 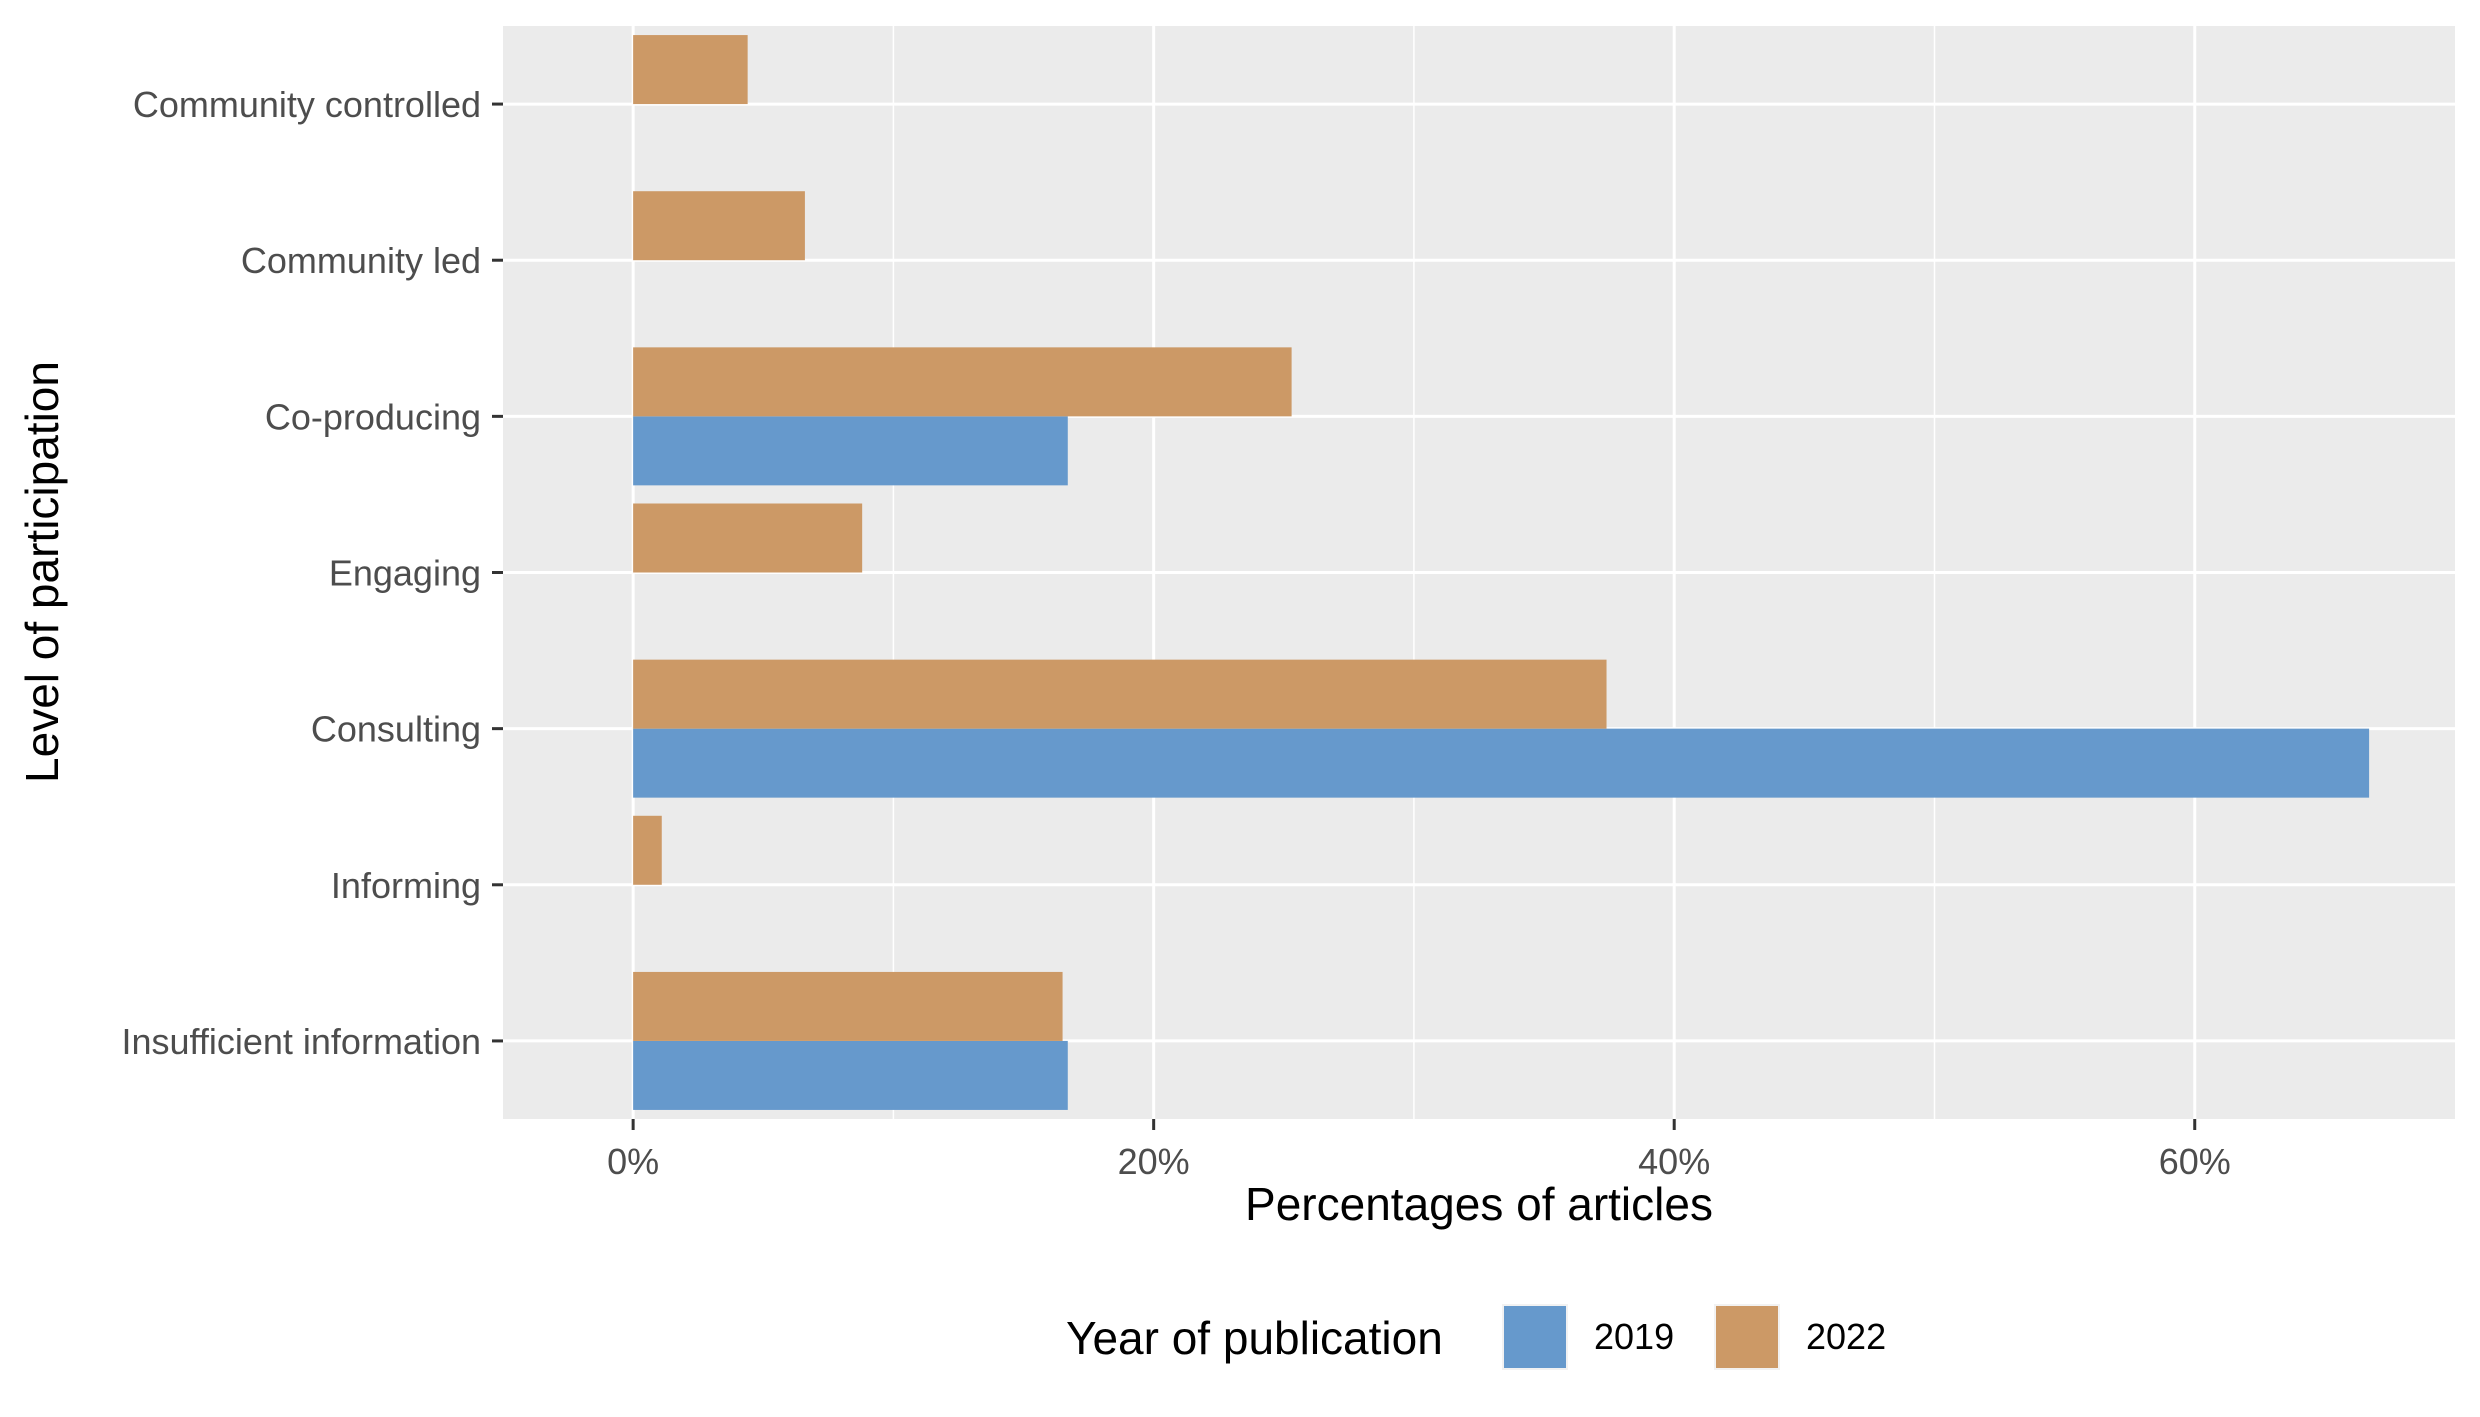 I want to click on y-tick-label: Consulting, so click(x=396, y=729).